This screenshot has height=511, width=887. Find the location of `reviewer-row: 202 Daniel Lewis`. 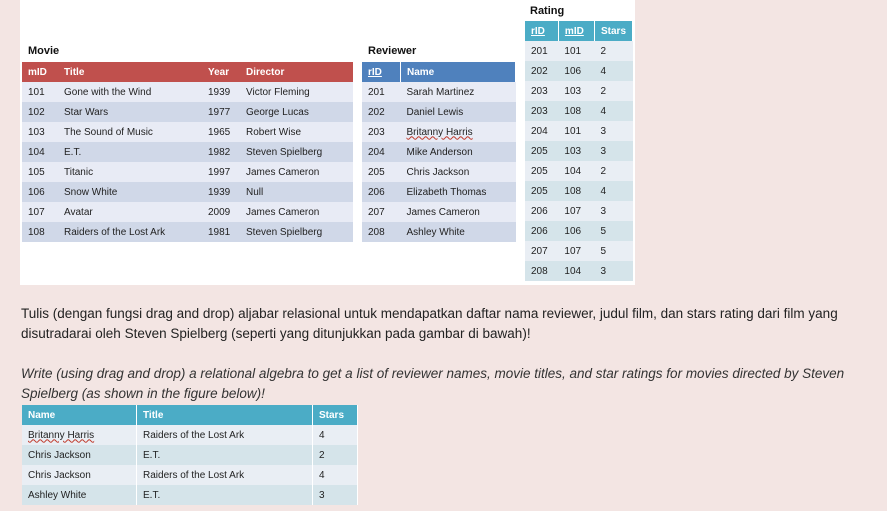

reviewer-row: 202 Daniel Lewis is located at coordinates (439, 112).